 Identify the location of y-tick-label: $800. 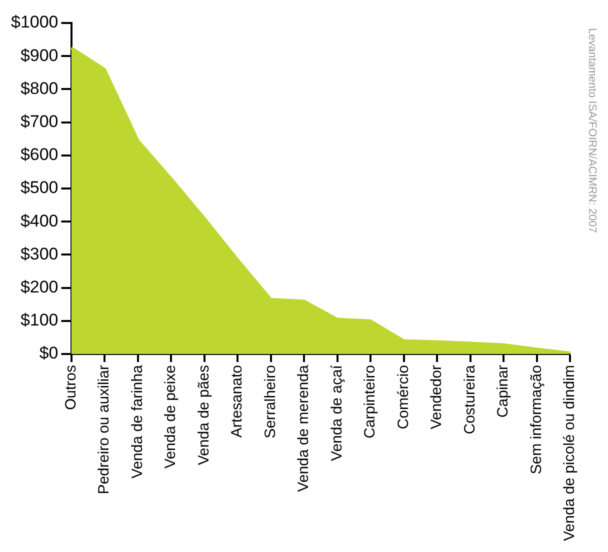
(39, 88).